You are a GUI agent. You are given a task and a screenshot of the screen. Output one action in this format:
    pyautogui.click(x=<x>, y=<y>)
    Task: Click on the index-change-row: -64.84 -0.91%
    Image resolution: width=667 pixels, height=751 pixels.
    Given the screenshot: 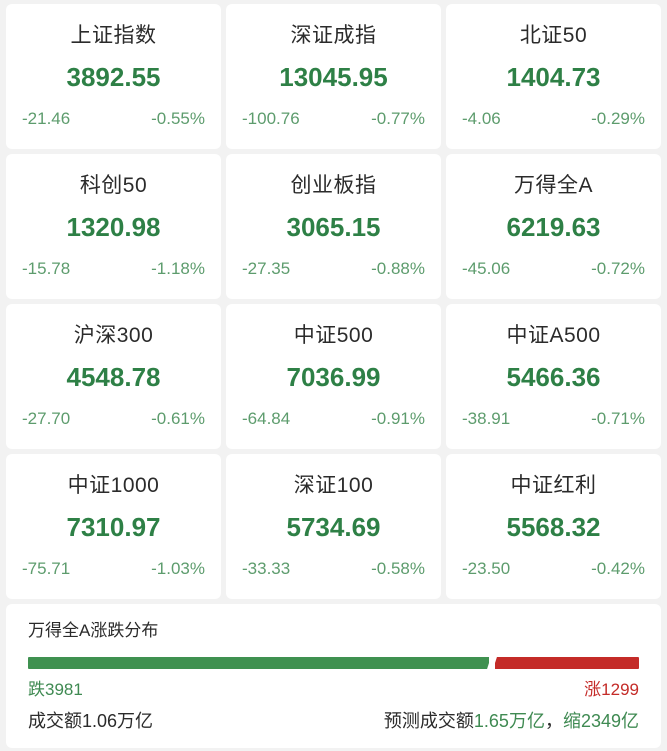 What is the action you would take?
    pyautogui.click(x=333, y=418)
    